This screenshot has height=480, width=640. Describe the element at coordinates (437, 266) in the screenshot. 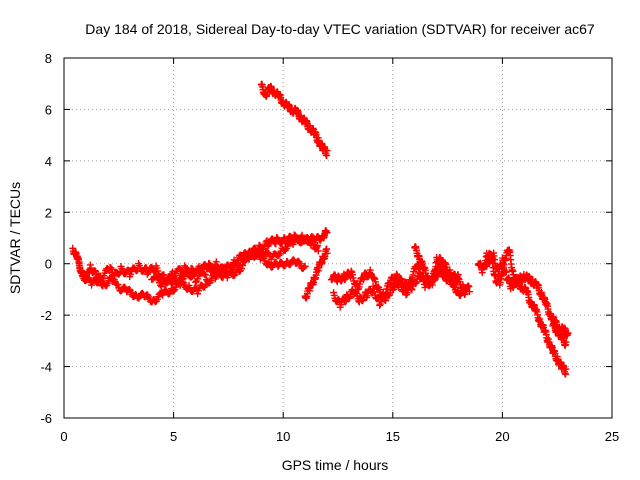

I see `series-seg8` at that location.